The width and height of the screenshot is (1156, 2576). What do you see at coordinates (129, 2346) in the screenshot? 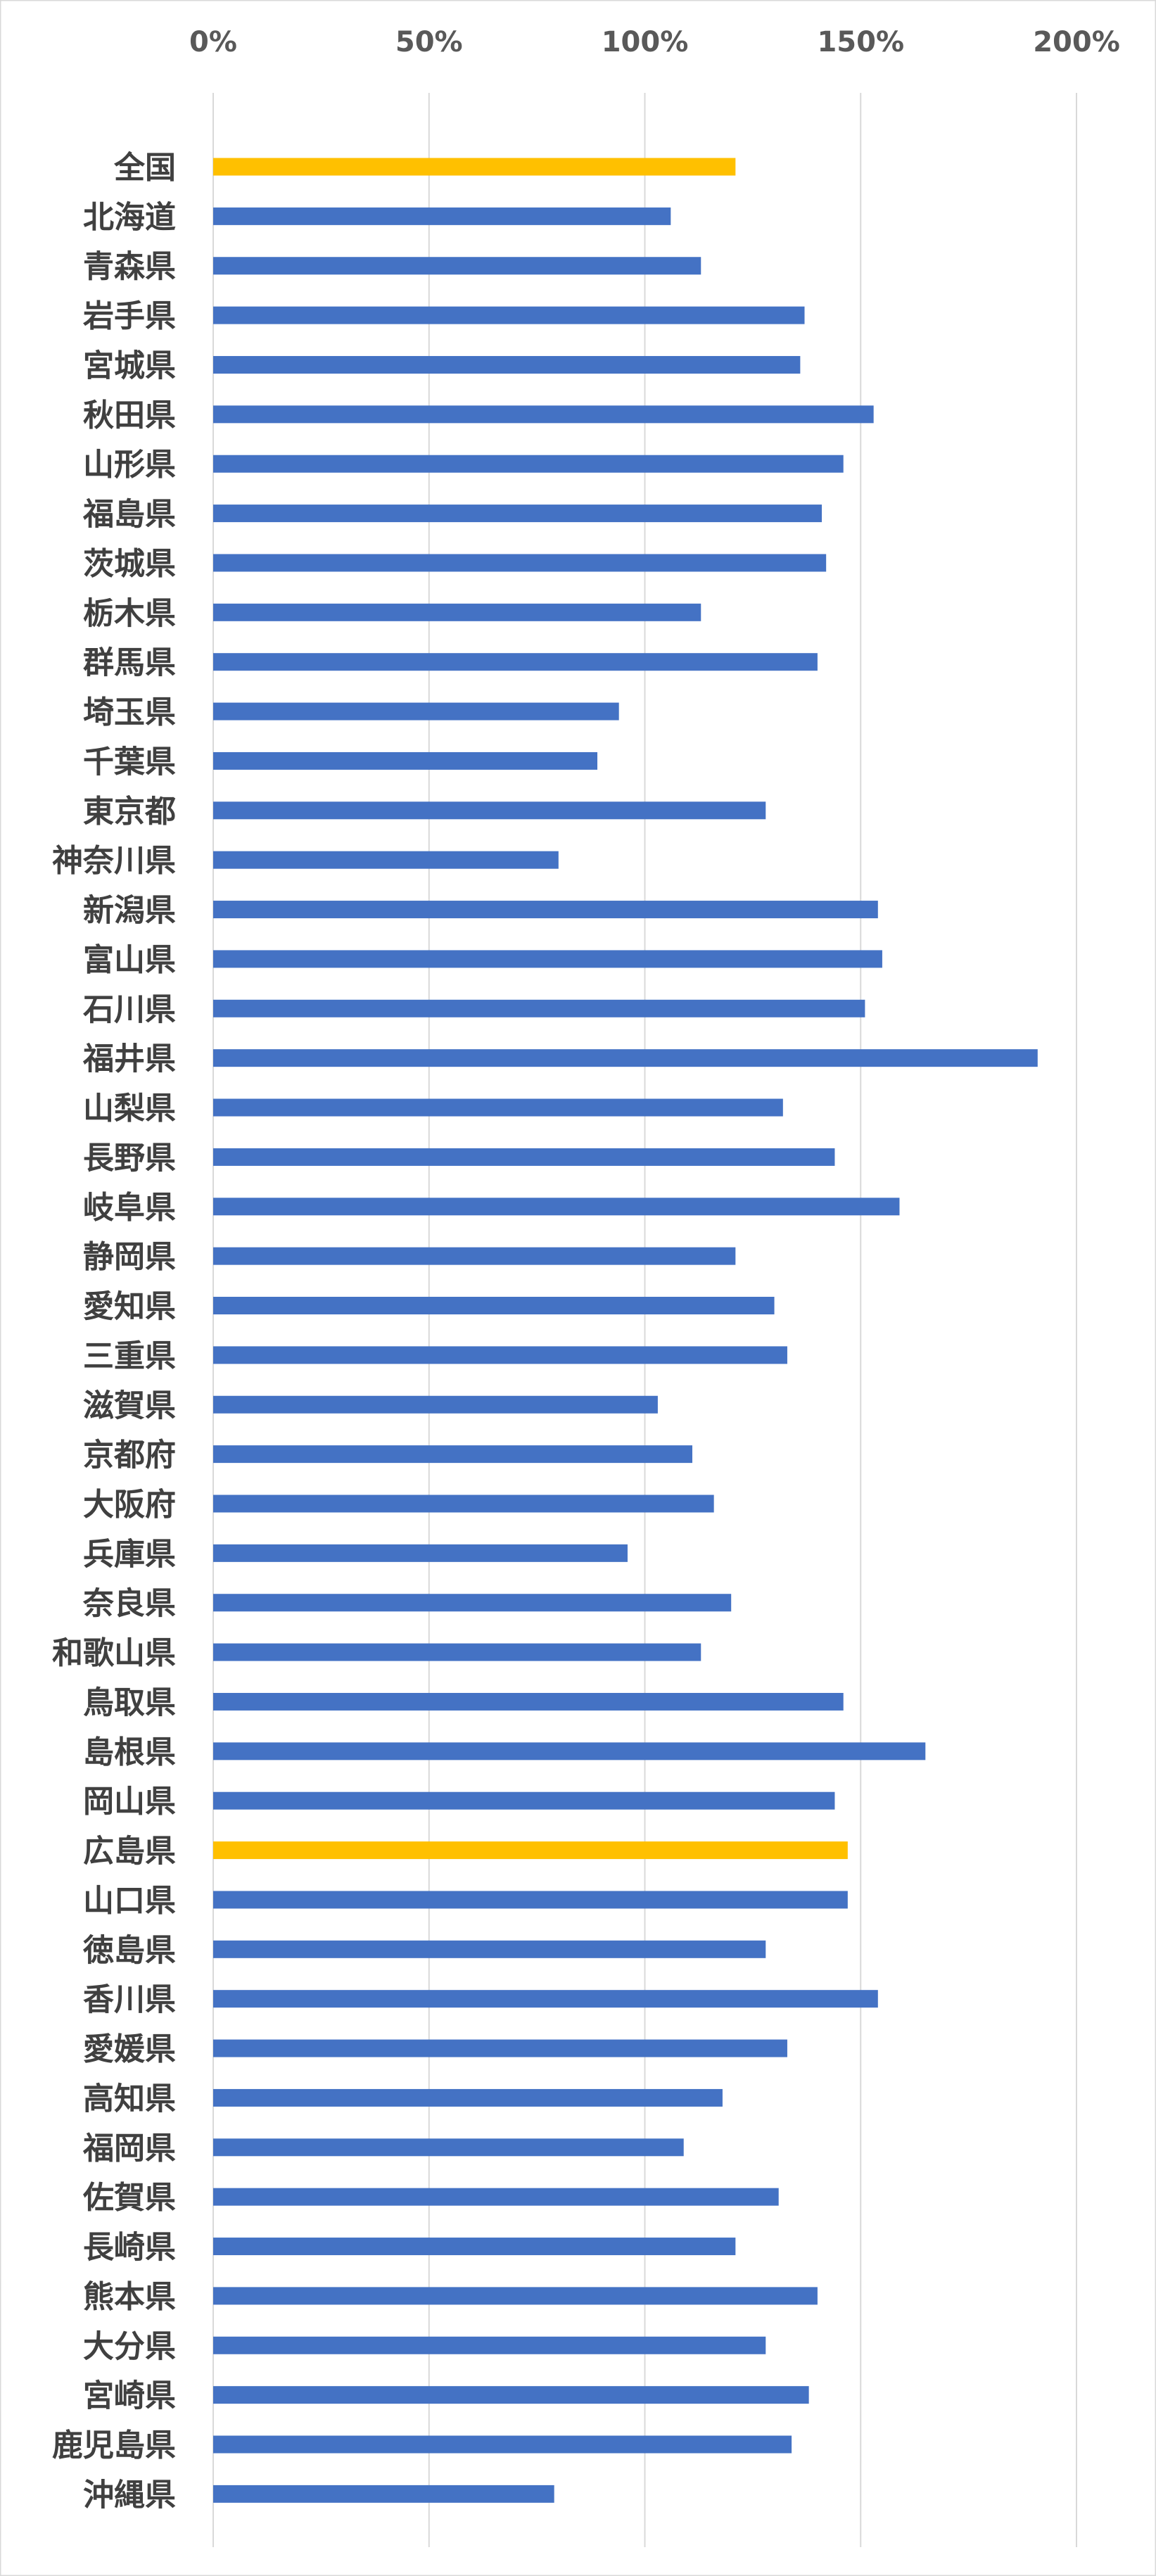
I see `category-label: 大分県` at bounding box center [129, 2346].